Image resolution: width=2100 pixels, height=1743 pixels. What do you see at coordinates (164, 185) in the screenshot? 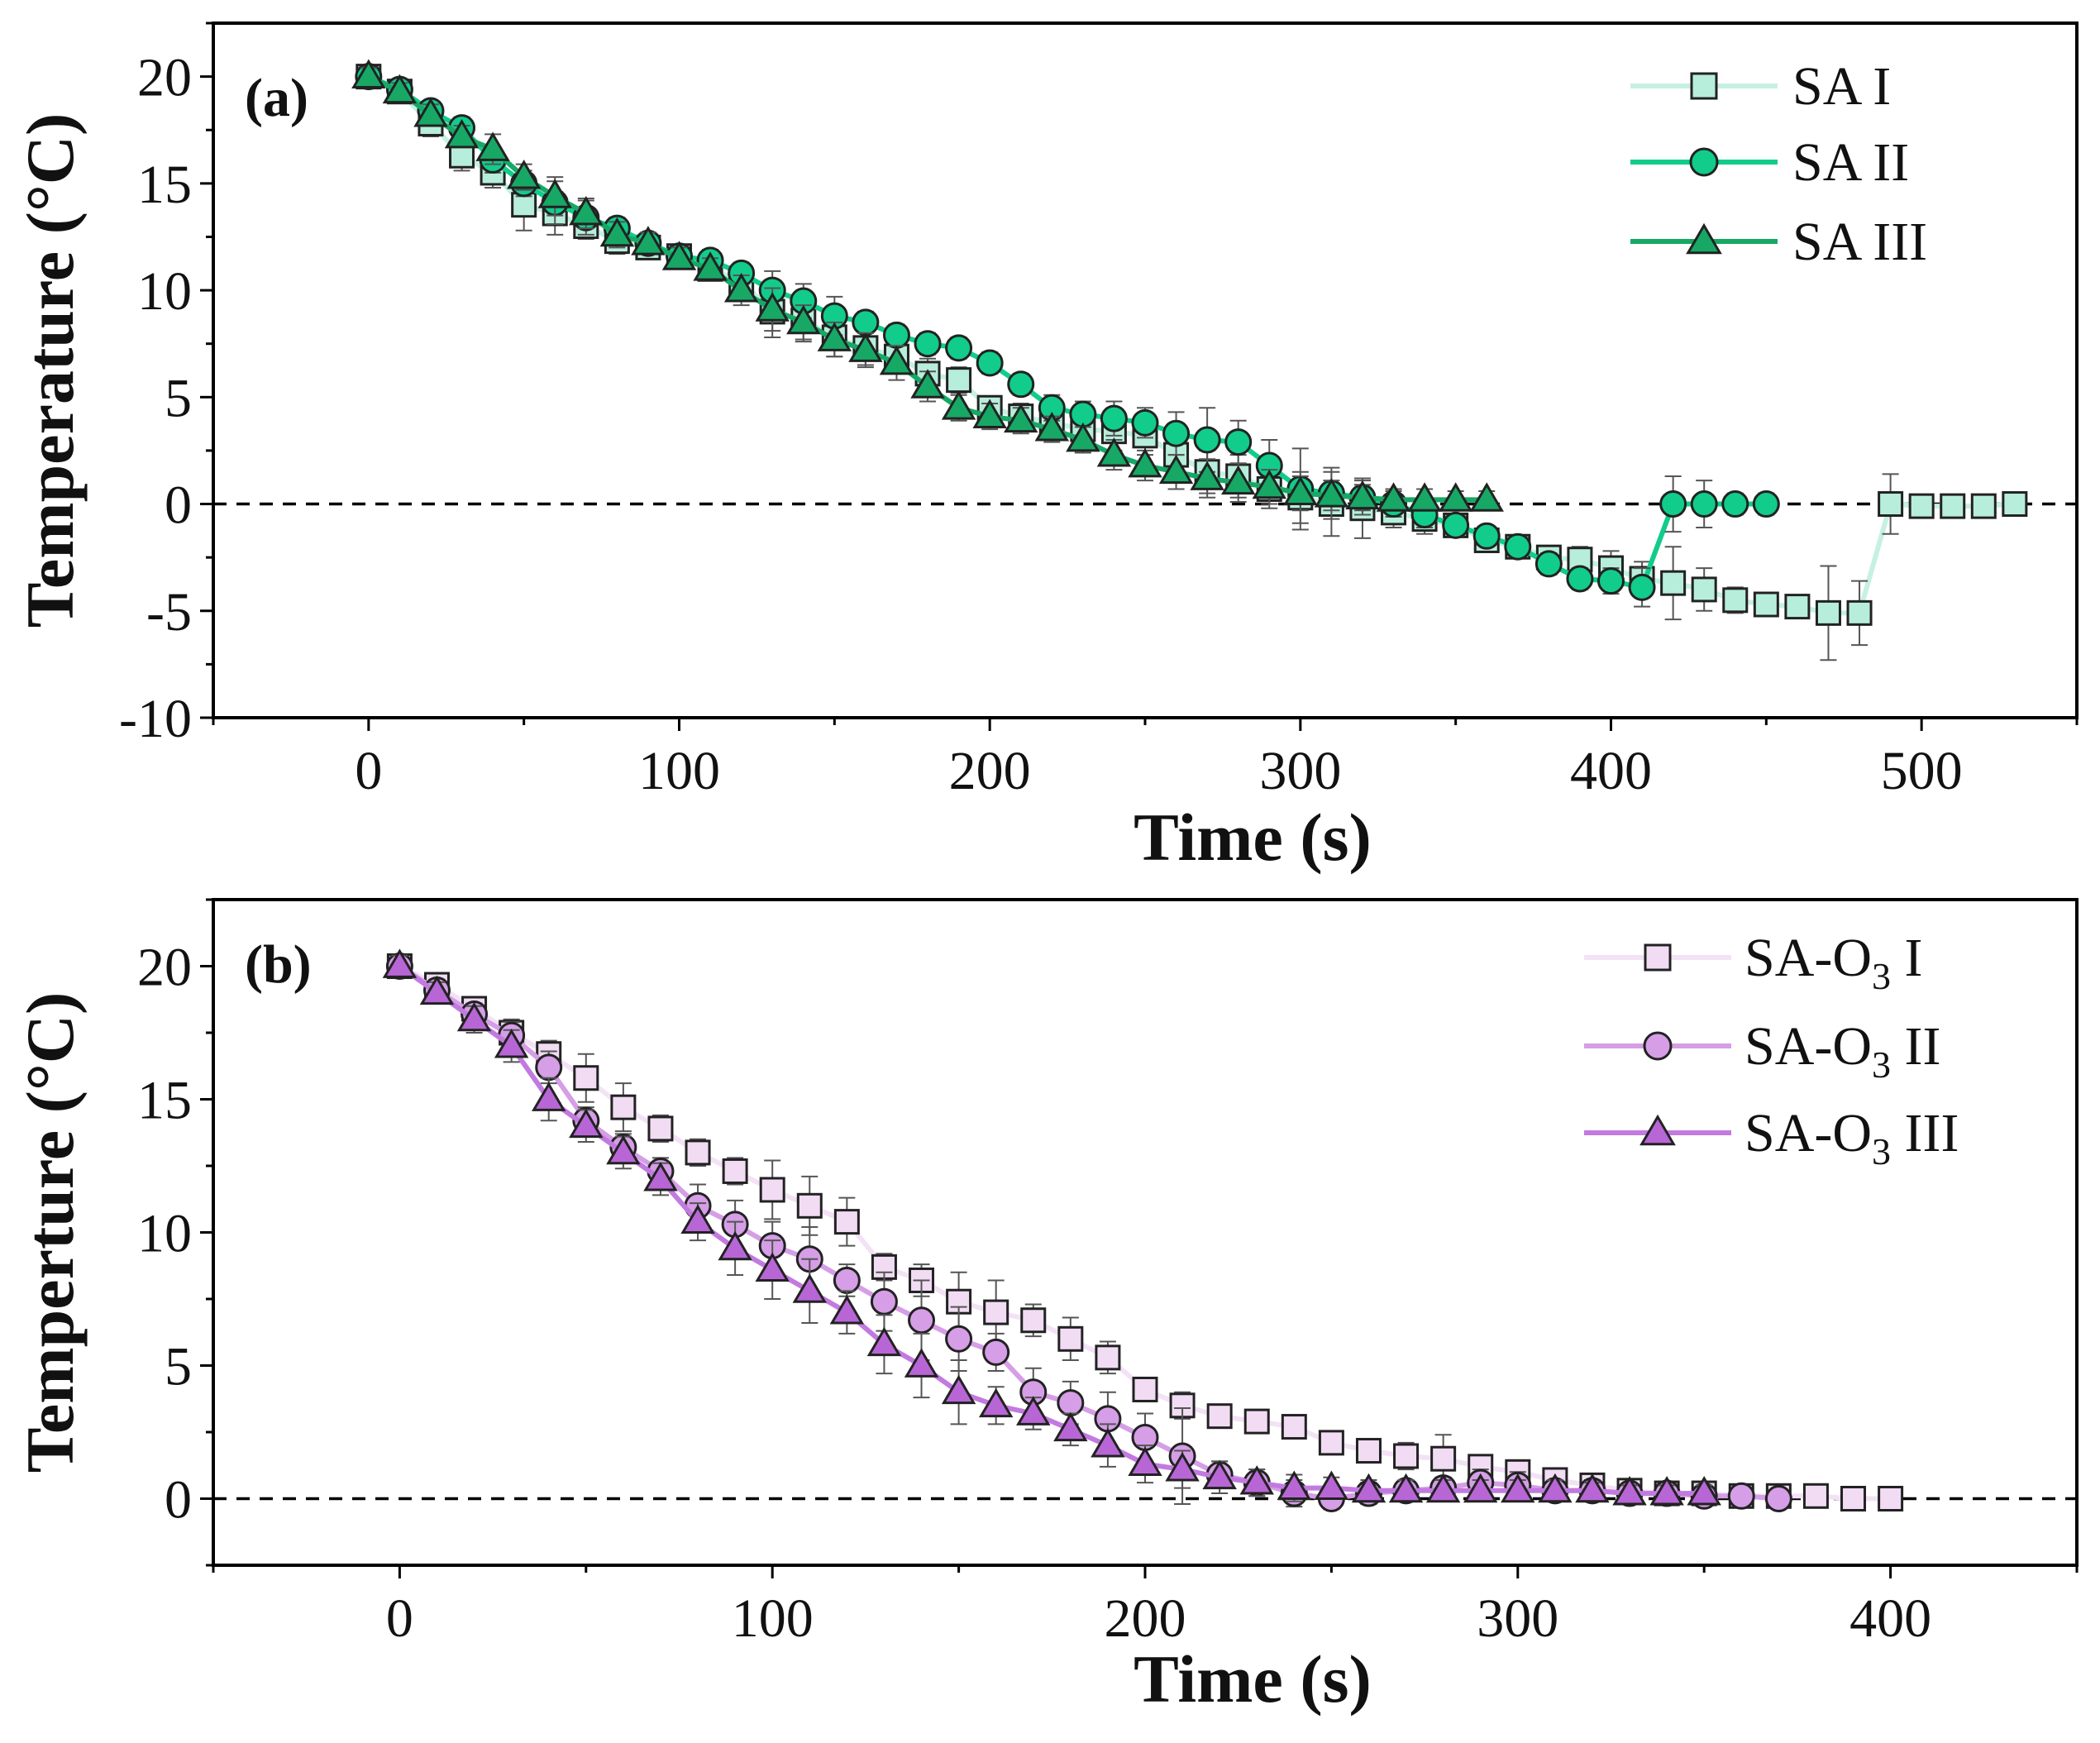
I see `y-tick-label: 15` at bounding box center [164, 185].